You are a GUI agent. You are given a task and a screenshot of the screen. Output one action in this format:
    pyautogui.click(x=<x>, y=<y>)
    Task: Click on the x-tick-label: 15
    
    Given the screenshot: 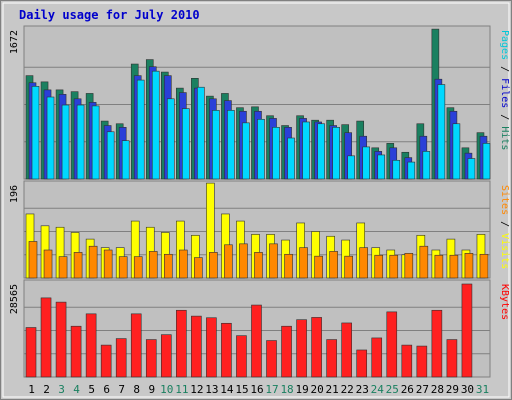 What is the action you would take?
    pyautogui.click(x=241, y=389)
    